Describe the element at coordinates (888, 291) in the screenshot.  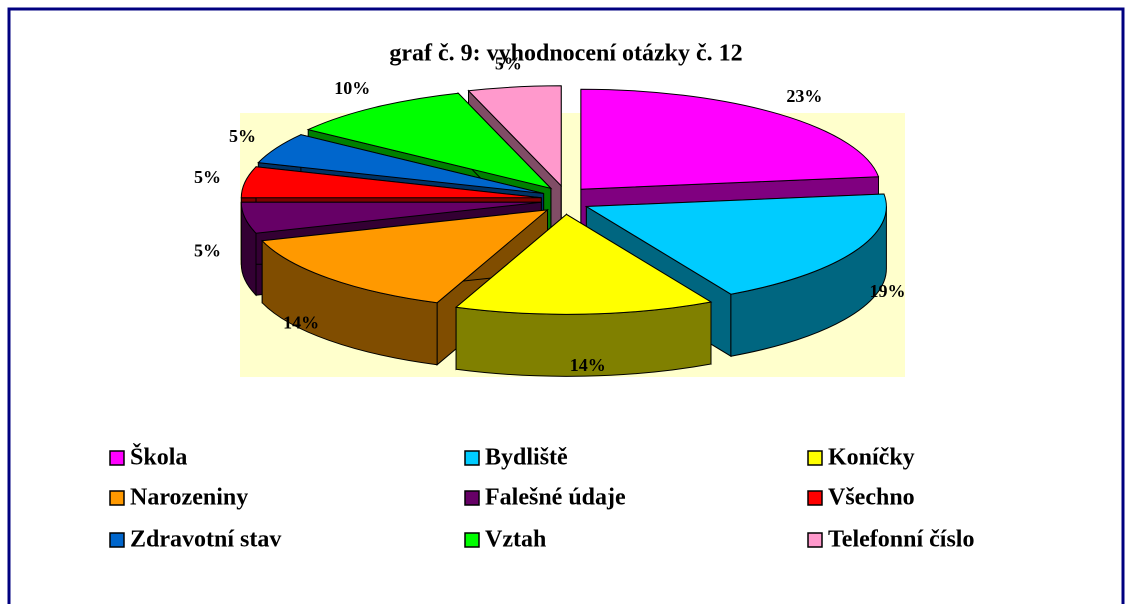
I see `value-label: 19%` at that location.